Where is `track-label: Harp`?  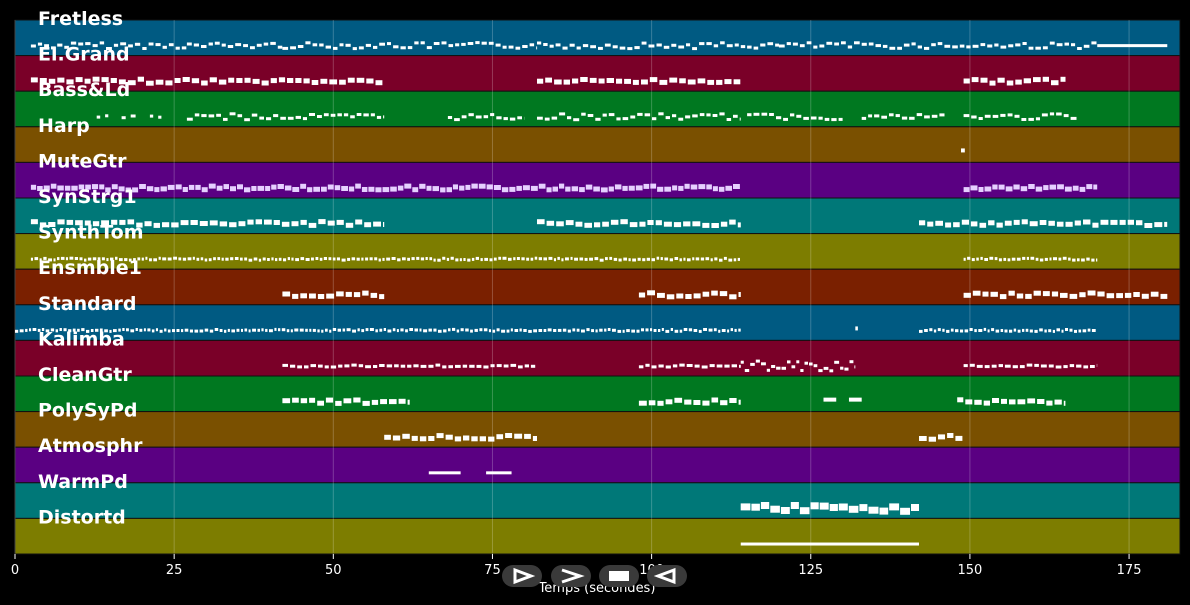
track-label: Harp is located at coordinates (64, 126).